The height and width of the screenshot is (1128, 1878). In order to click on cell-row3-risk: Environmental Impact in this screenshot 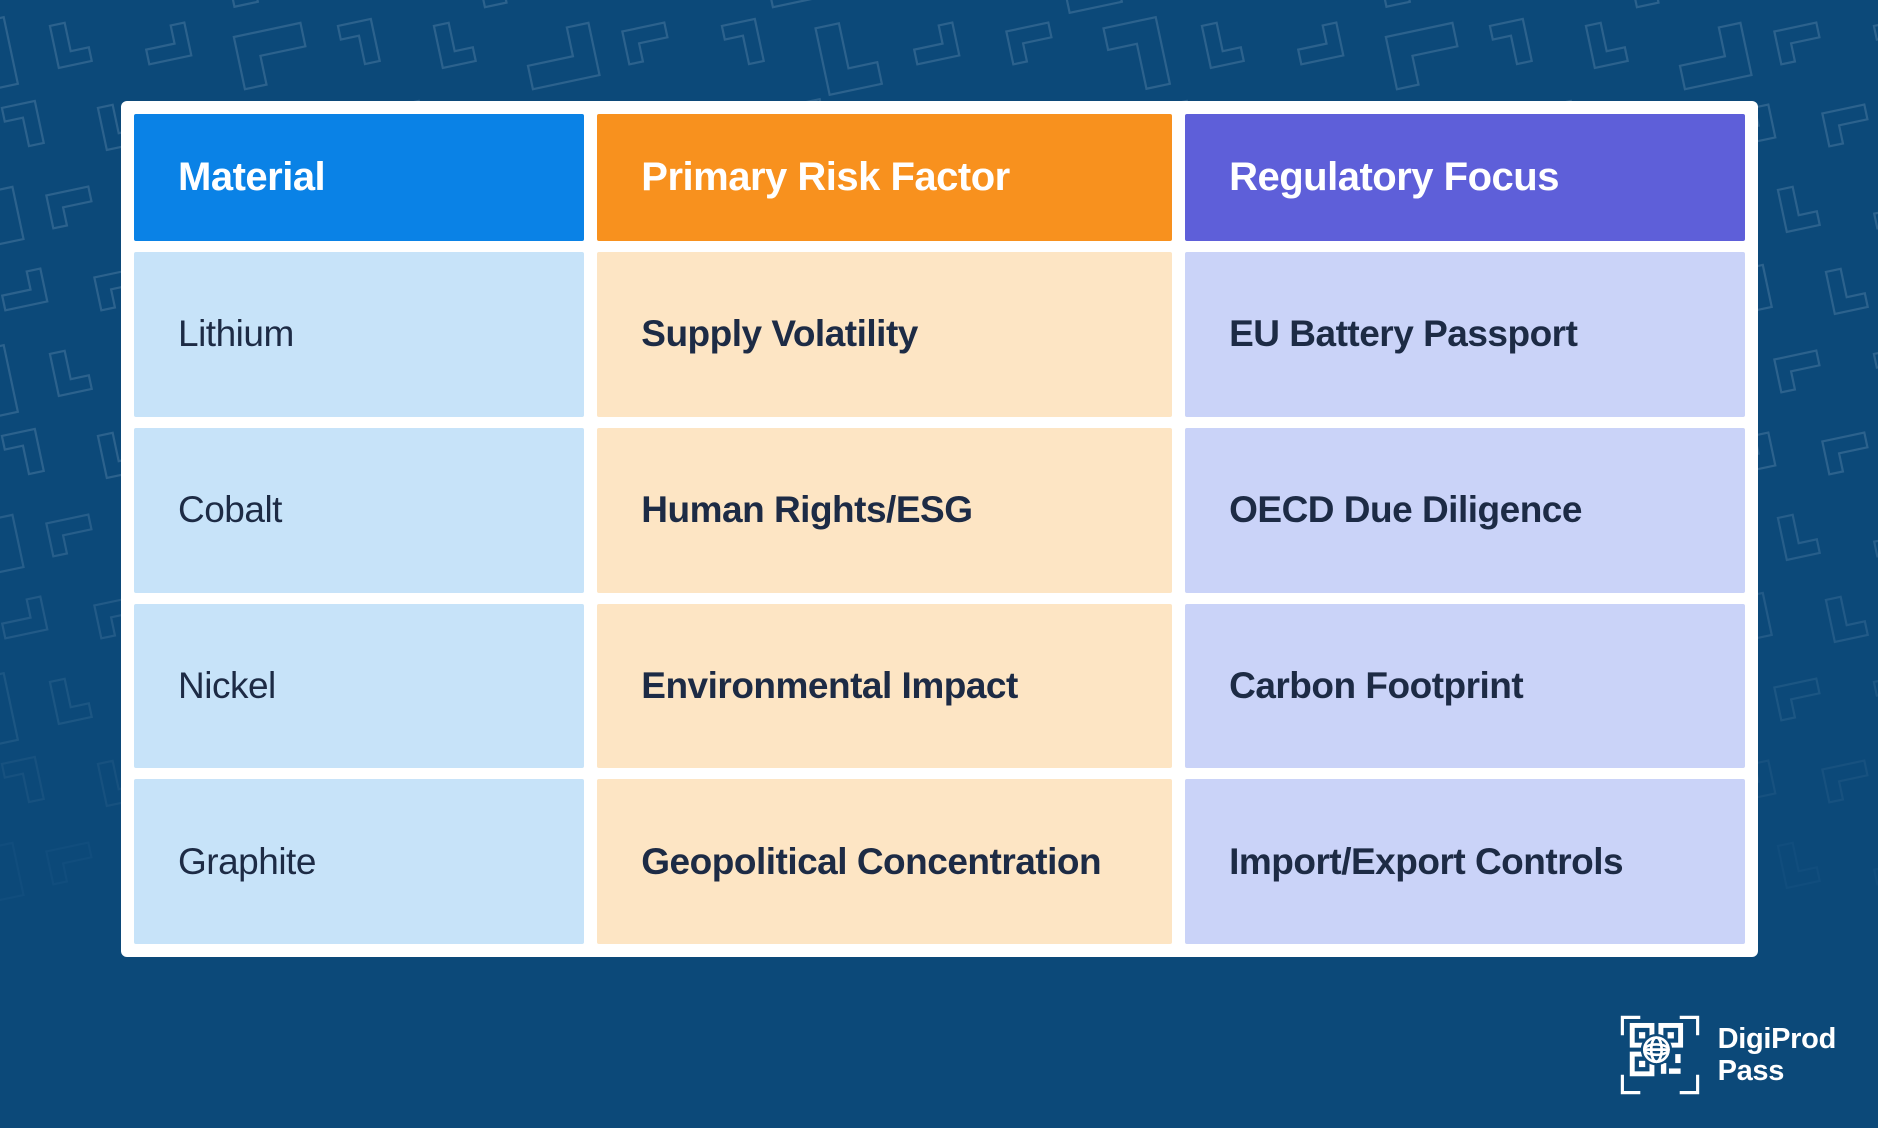, I will do `click(885, 686)`.